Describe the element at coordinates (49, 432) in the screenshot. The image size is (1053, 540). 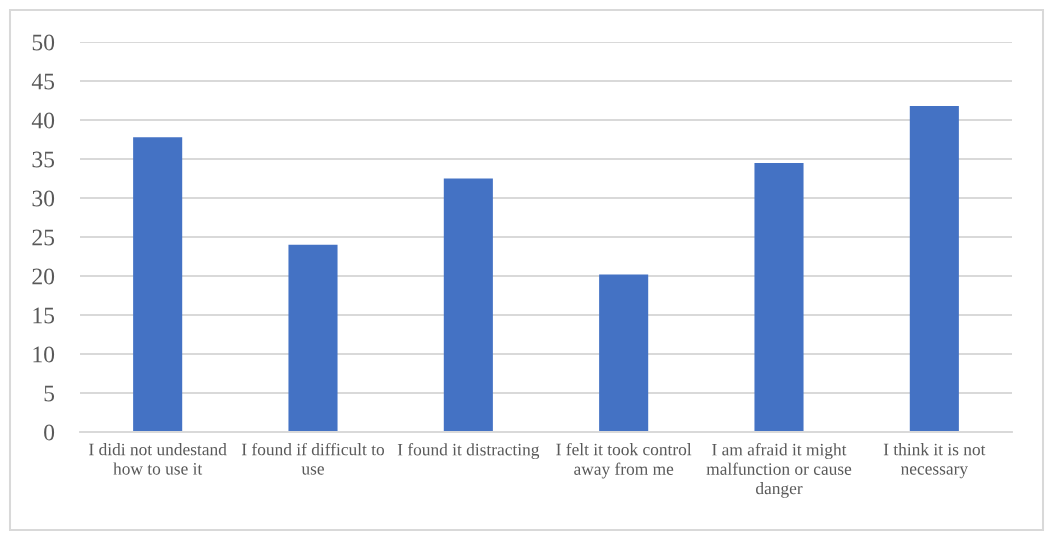
I see `y-tick-label: 0` at that location.